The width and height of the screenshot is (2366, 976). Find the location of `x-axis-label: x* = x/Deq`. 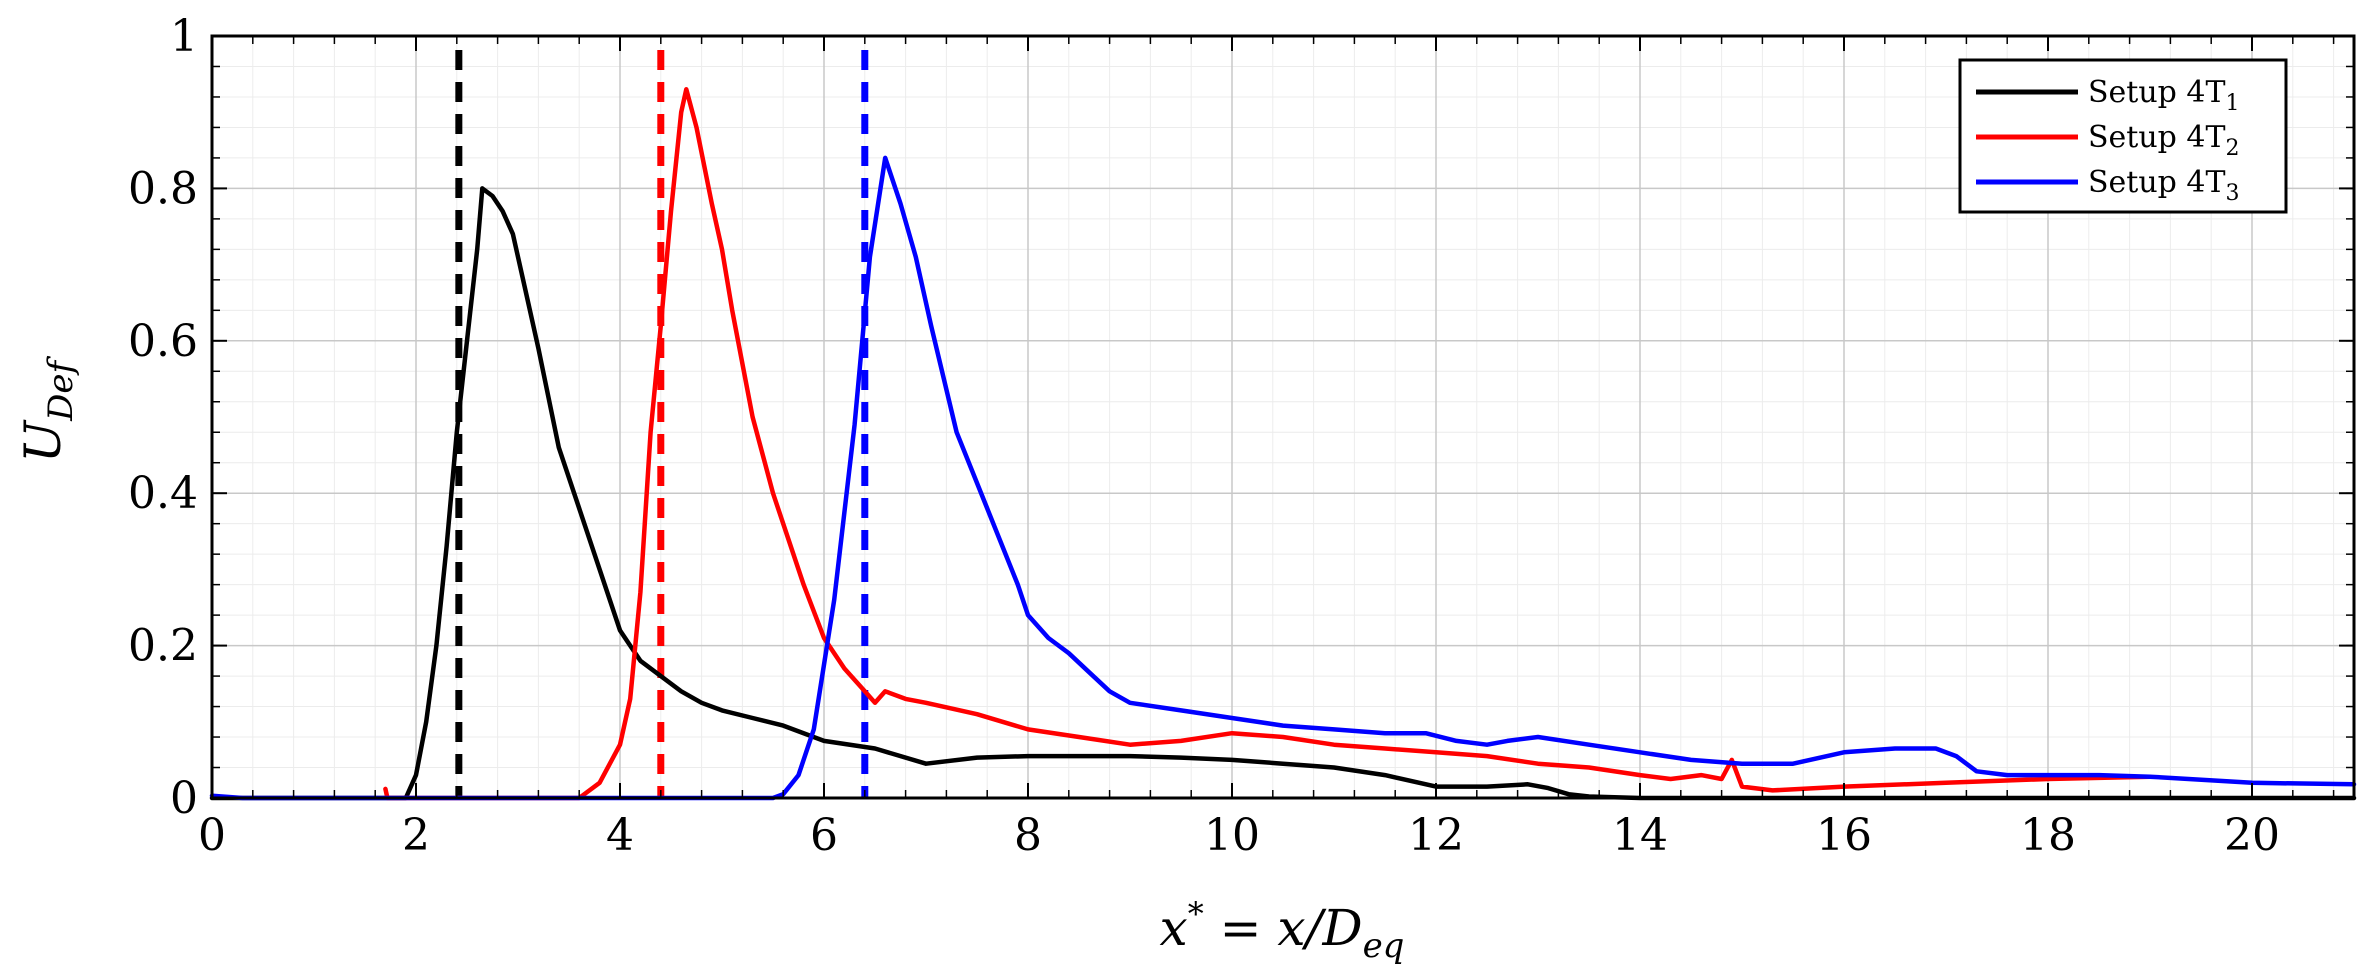

x-axis-label: x* = x/Deq is located at coordinates (1282, 930).